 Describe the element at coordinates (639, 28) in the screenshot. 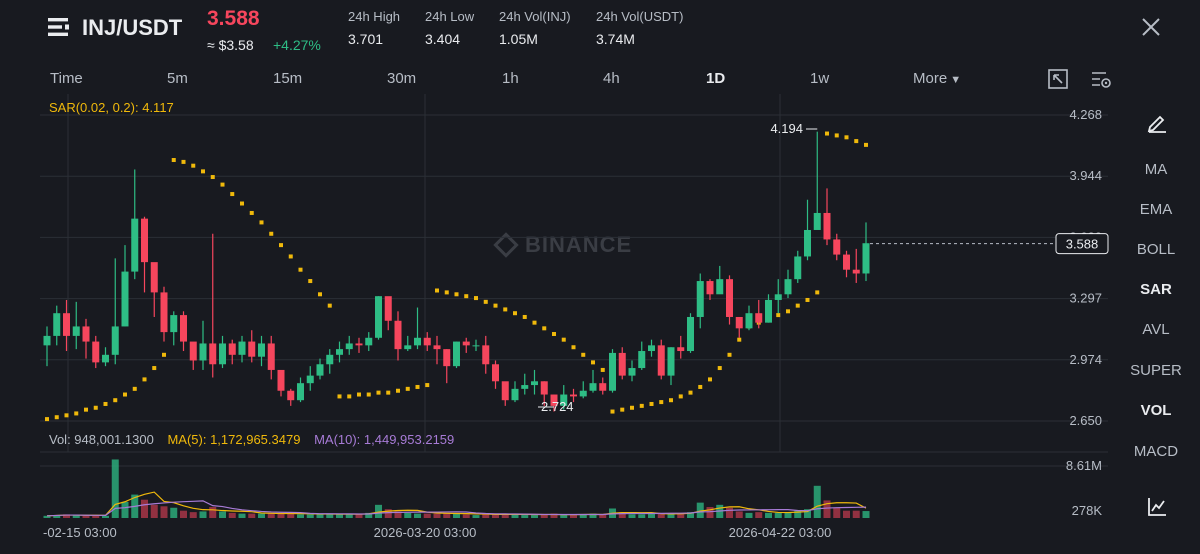

I see `stat-24h-vol-quote: 24h Vol(USDT) 3.74M` at that location.